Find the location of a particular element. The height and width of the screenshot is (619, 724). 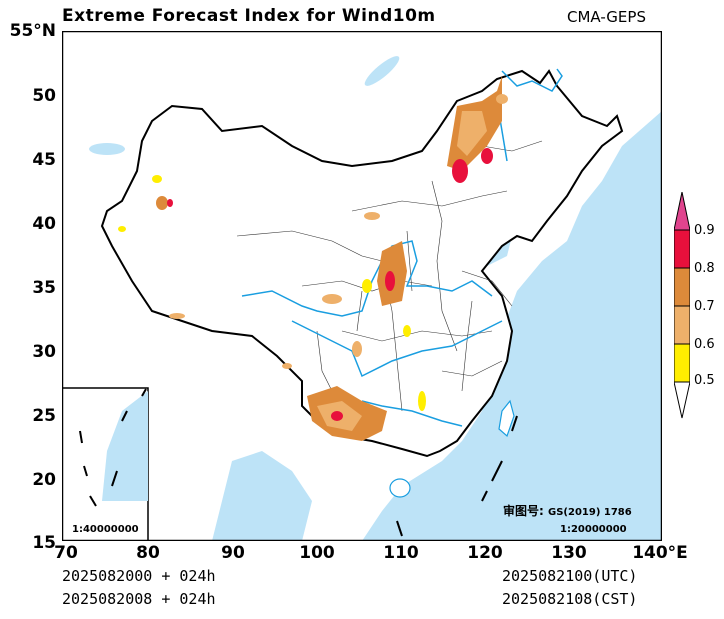

approval-label: 审图号: is located at coordinates (523, 511).